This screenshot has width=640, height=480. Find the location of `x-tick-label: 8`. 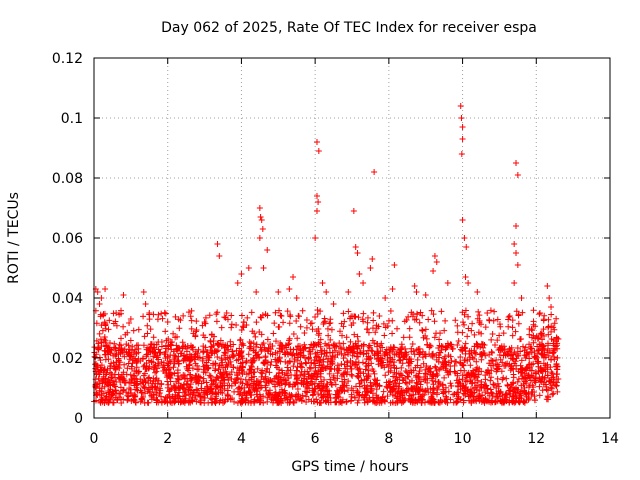

x-tick-label: 8 is located at coordinates (388, 439).